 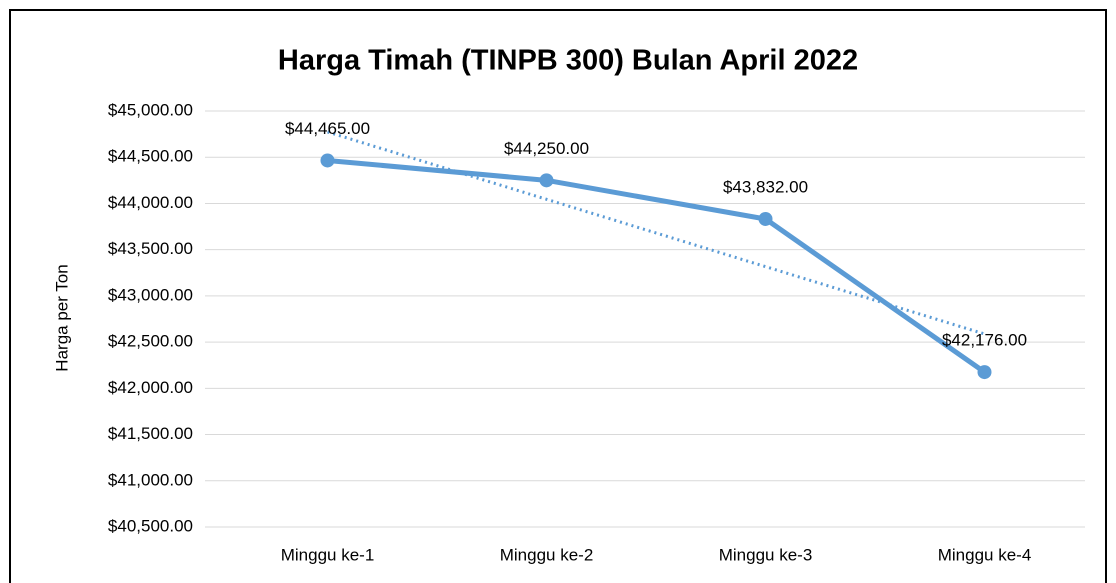 I want to click on y-tick-label: $44,500.00, so click(x=150, y=156).